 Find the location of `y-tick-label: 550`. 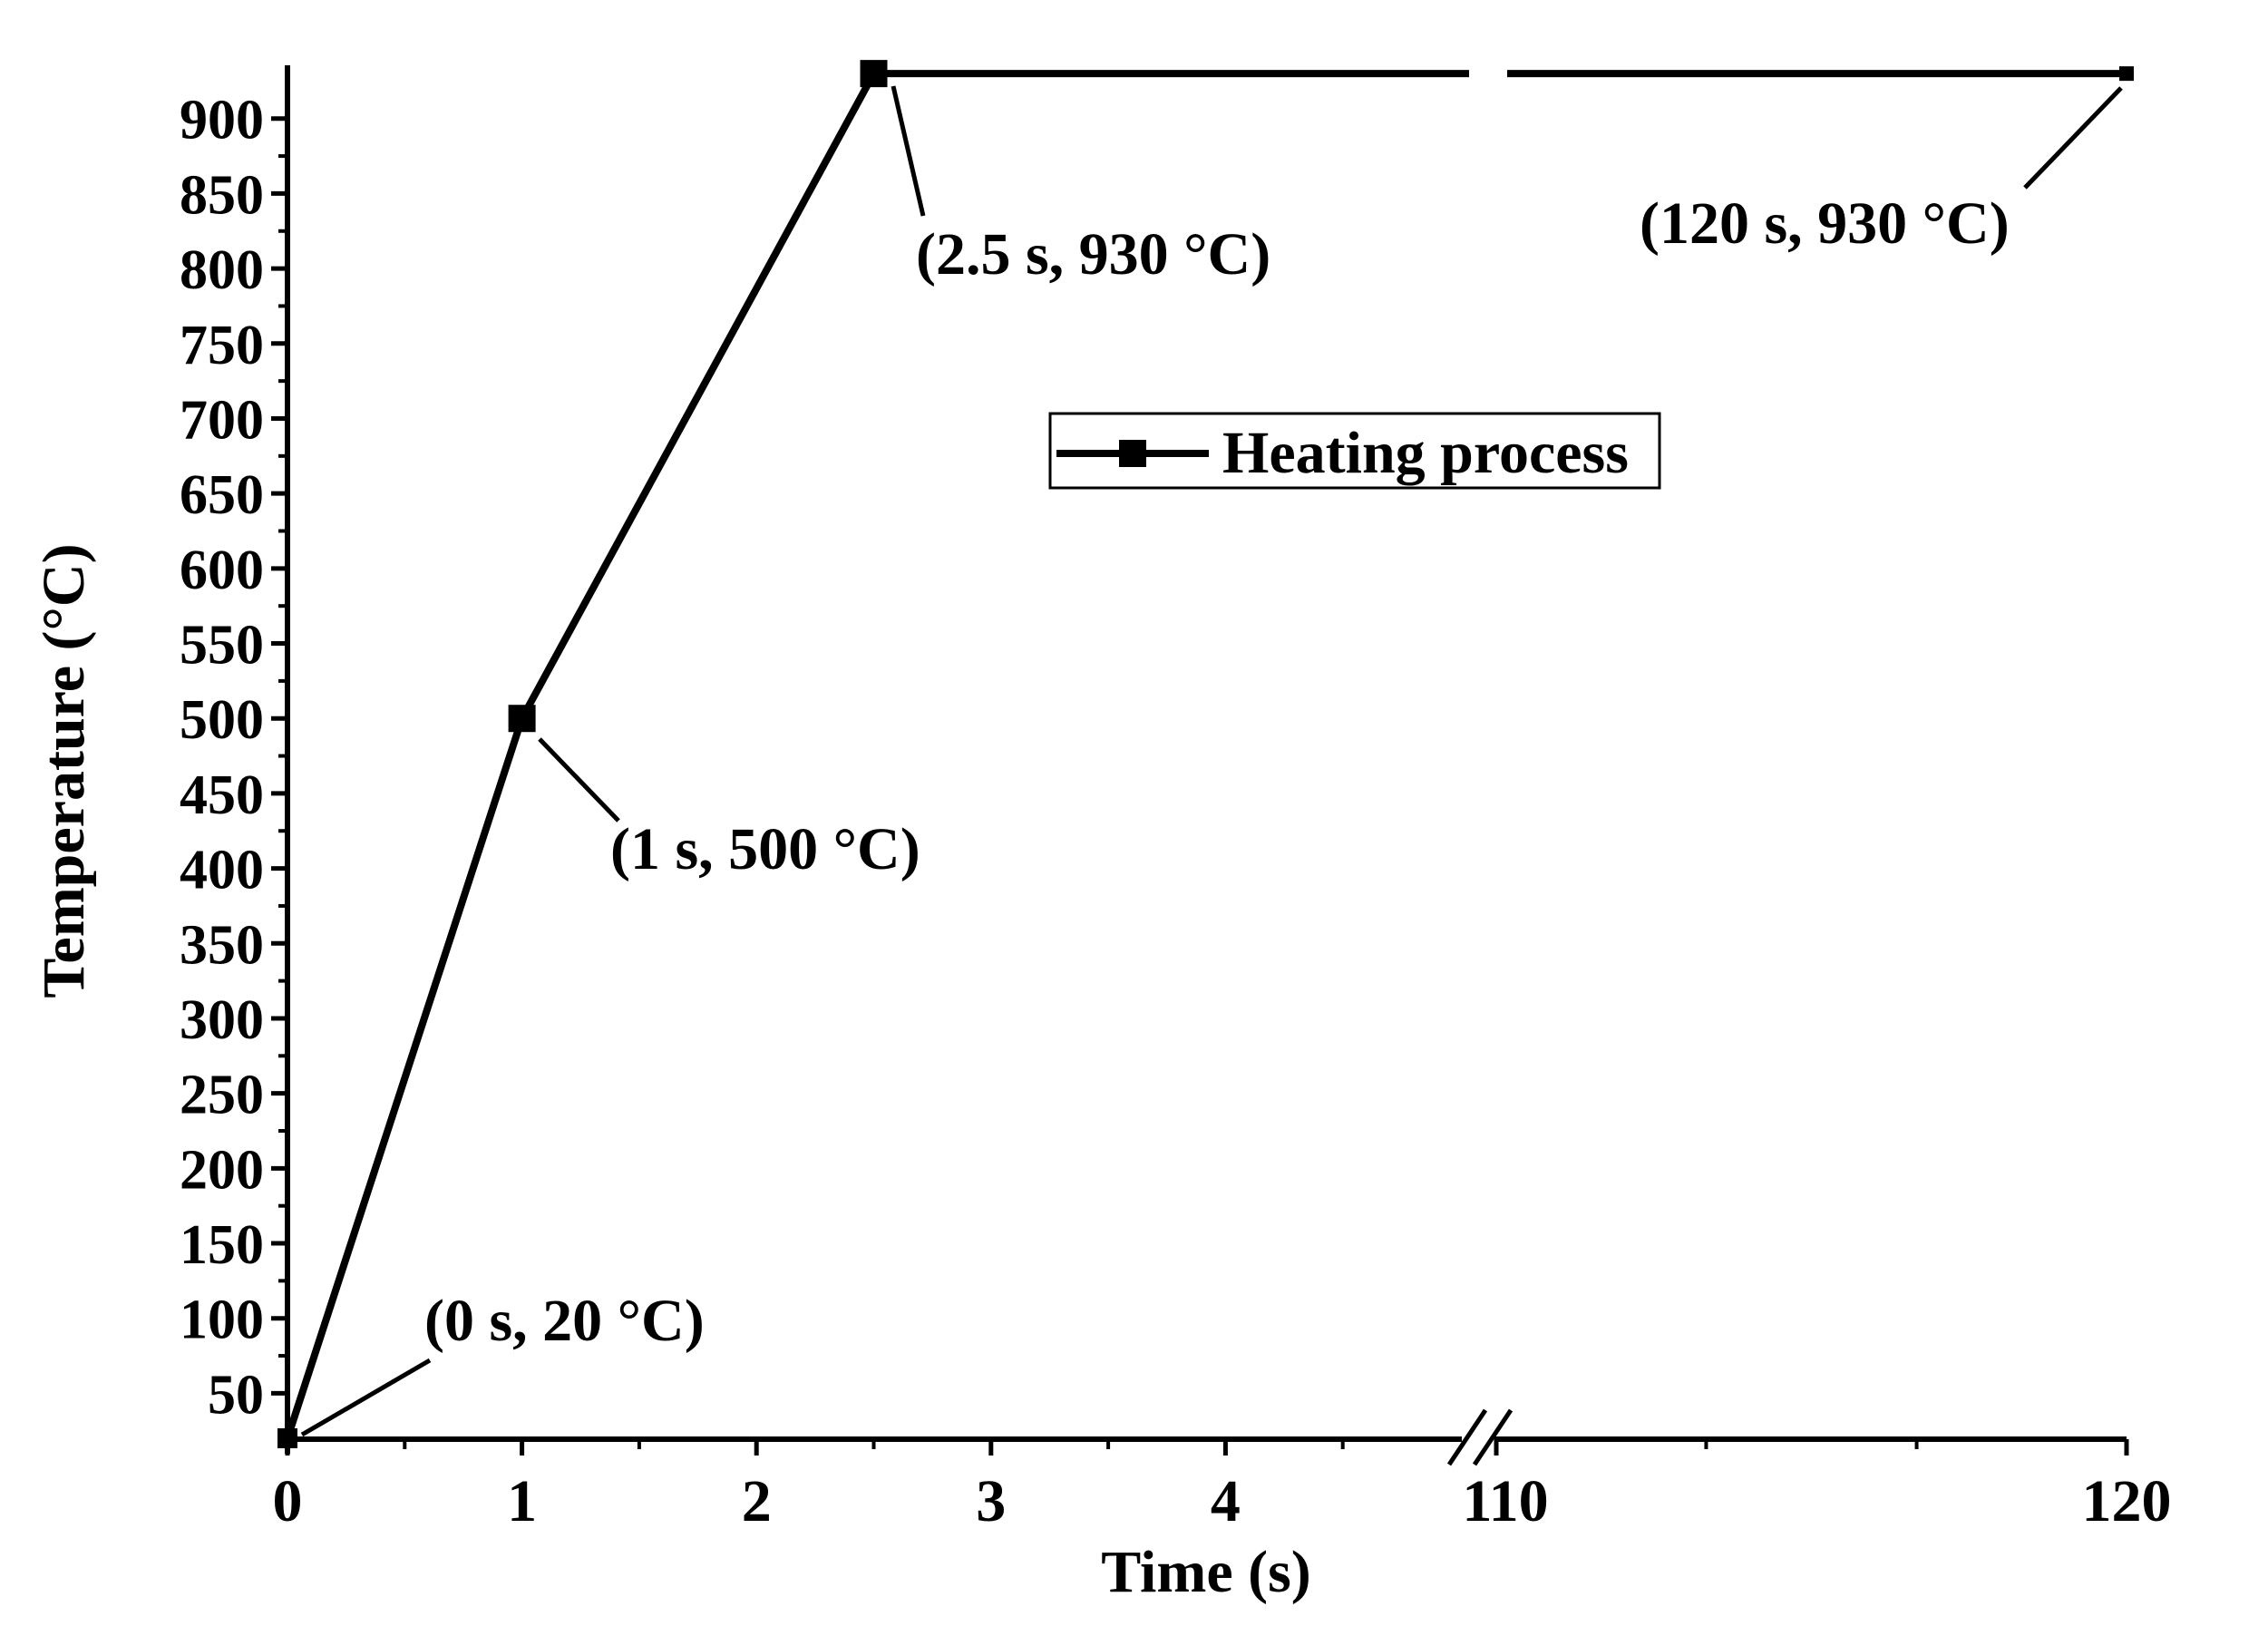

y-tick-label: 550 is located at coordinates (222, 646).